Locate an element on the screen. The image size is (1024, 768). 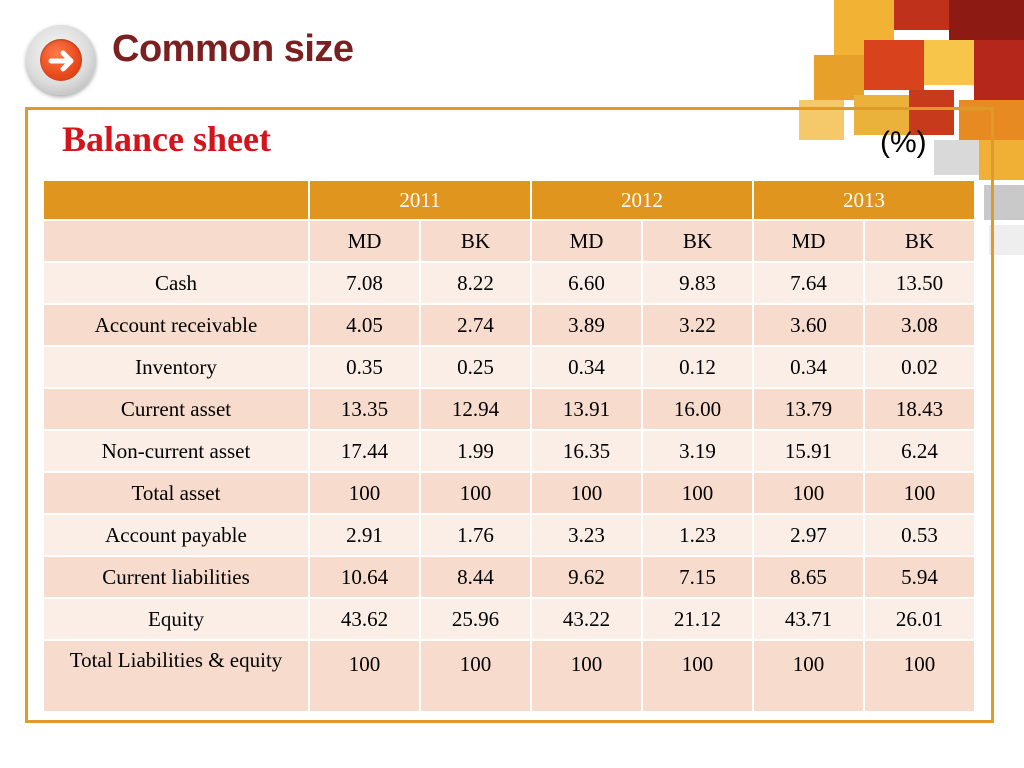
row-label: Account payable is located at coordinates (176, 535).